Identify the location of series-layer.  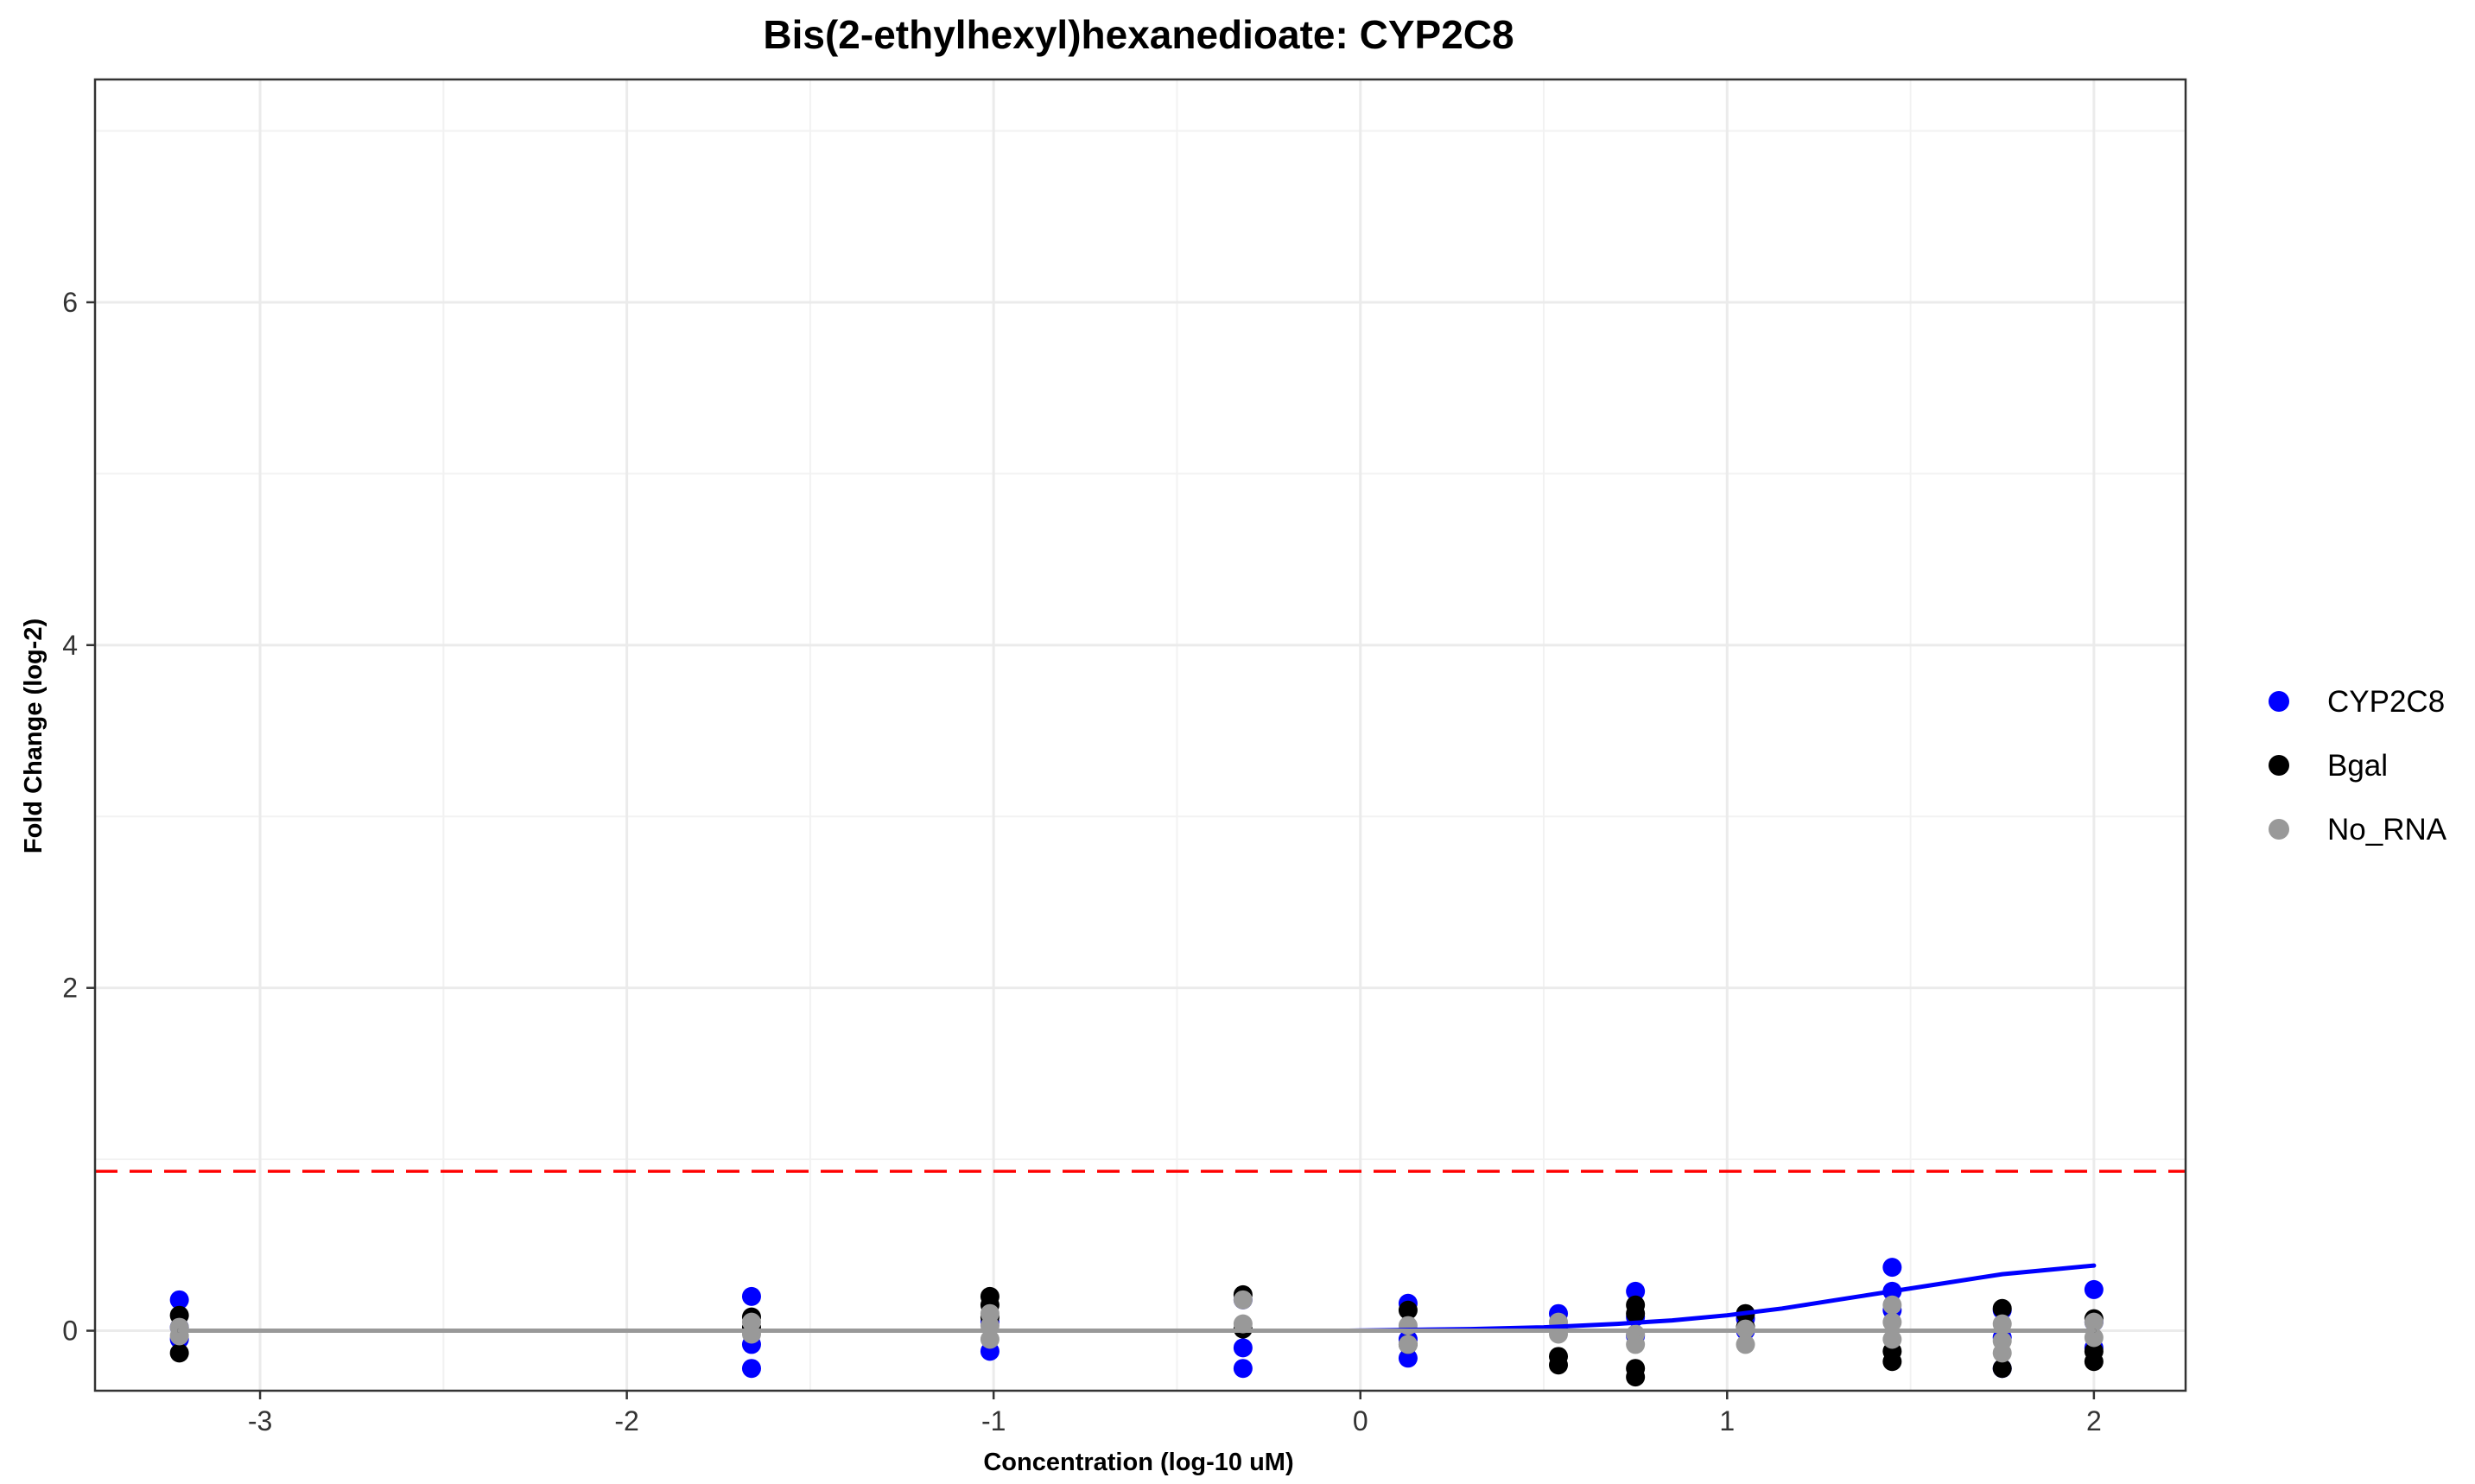
(1136, 1322).